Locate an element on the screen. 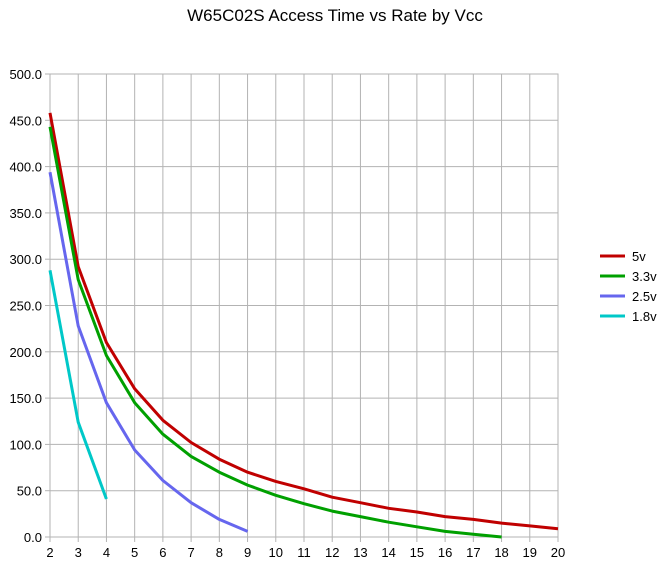 This screenshot has height=570, width=670. y-tick-label: 300.0 is located at coordinates (25, 259).